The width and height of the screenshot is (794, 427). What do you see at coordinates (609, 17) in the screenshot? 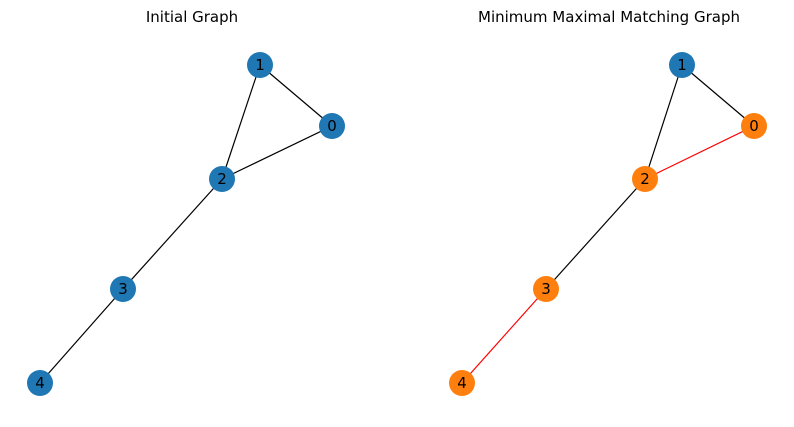
I see `matching-graph-title: Minimum Maximal Matching Graph` at bounding box center [609, 17].